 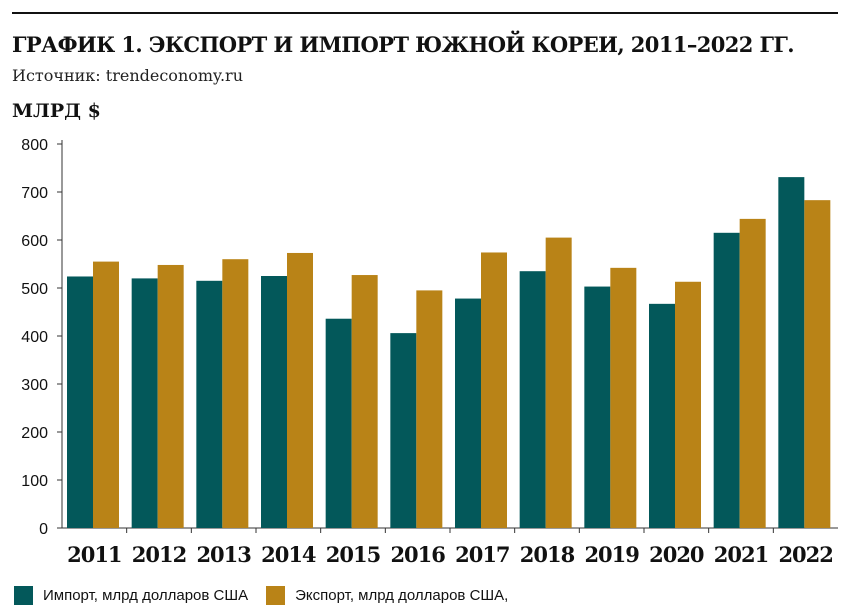 I want to click on x-tick-label: 2022, so click(x=805, y=554).